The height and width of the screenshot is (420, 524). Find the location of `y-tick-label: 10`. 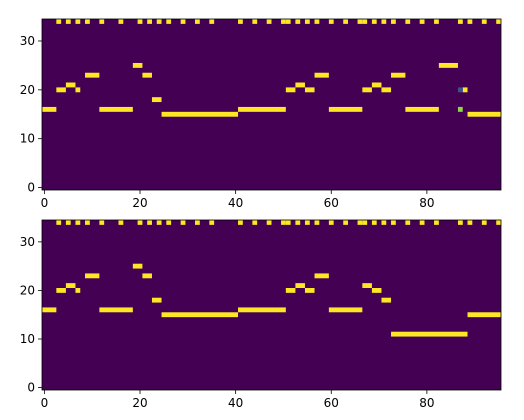

y-tick-label: 10 is located at coordinates (27, 339).